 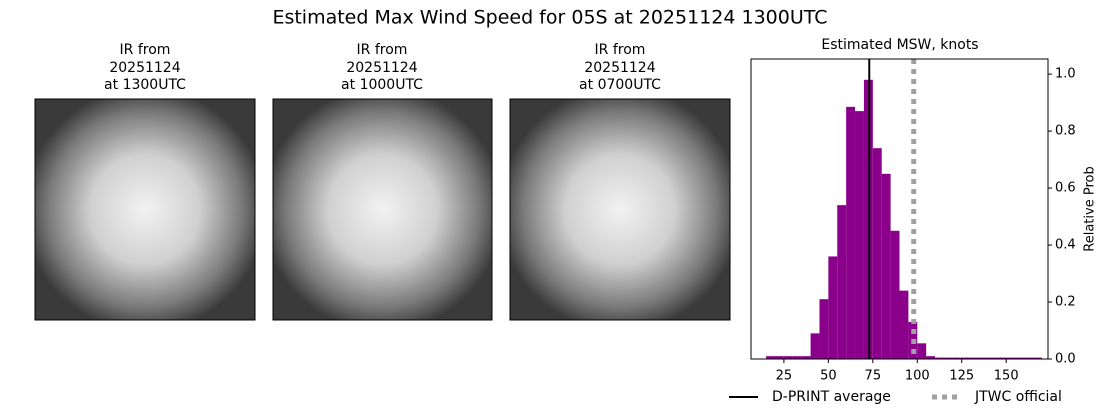 What do you see at coordinates (831, 397) in the screenshot?
I see `legend-label: D-PRINT average` at bounding box center [831, 397].